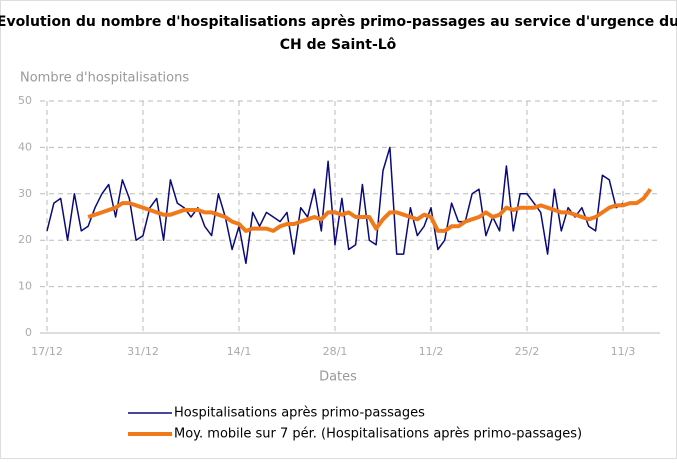 The width and height of the screenshot is (677, 463). Describe the element at coordinates (239, 351) in the screenshot. I see `x-tick-label: 14/1` at that location.